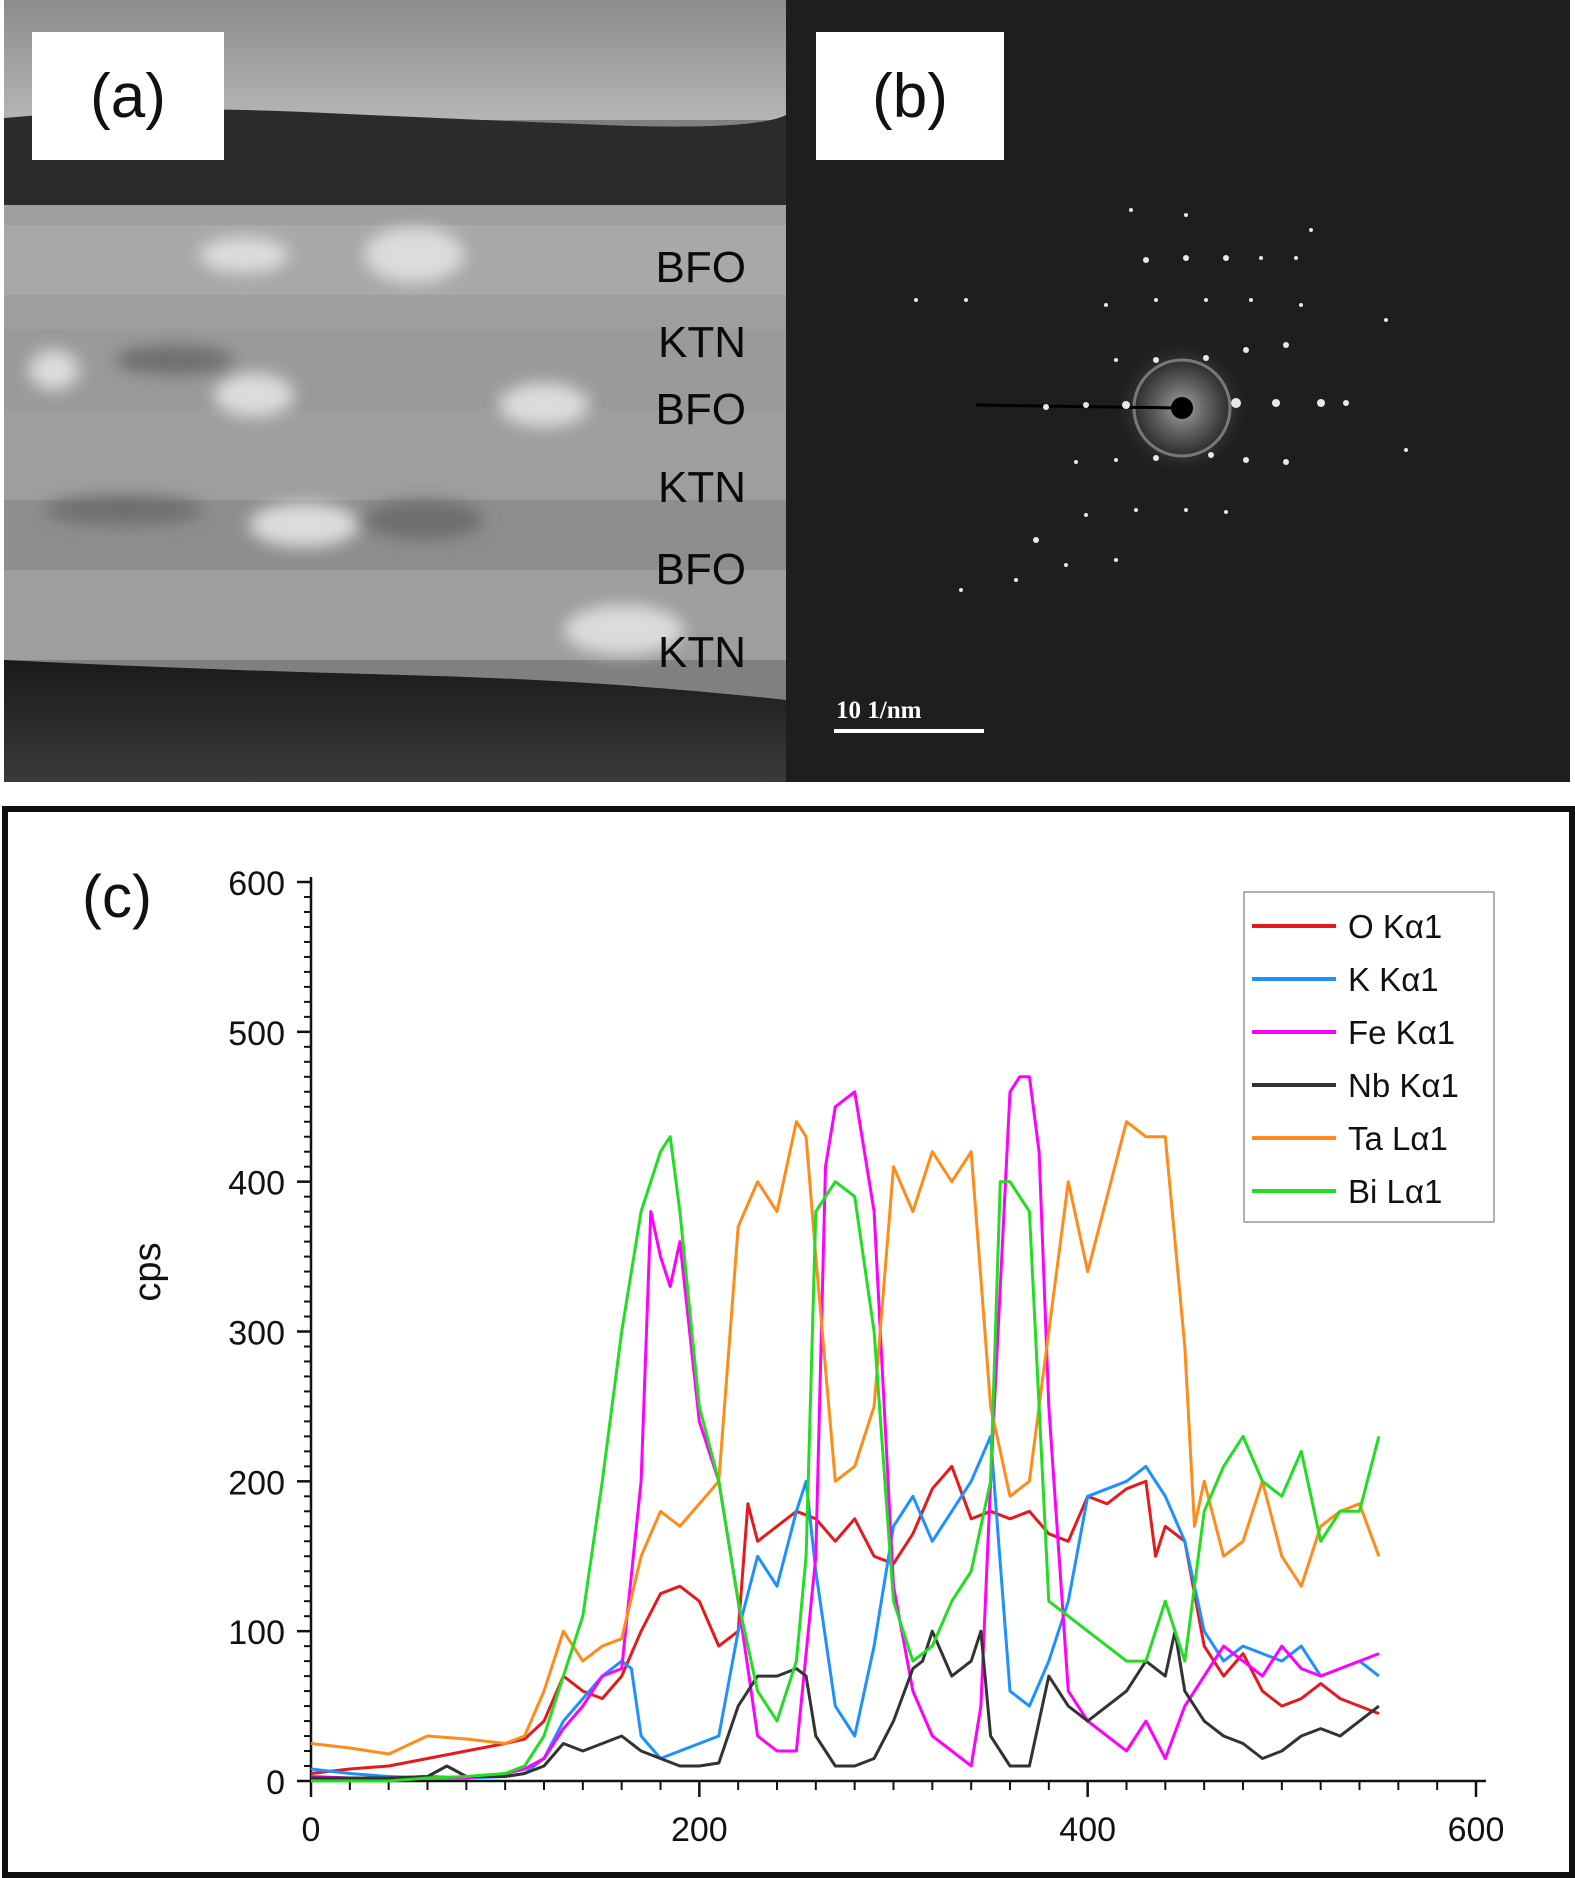 Image resolution: width=1575 pixels, height=1878 pixels. What do you see at coordinates (1398, 1138) in the screenshot?
I see `legend-label: Ta Lα1` at bounding box center [1398, 1138].